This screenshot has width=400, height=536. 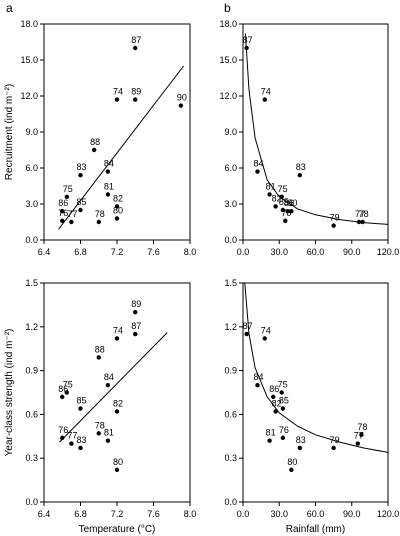 I want to click on x-tick-label: 0.0, so click(x=243, y=252).